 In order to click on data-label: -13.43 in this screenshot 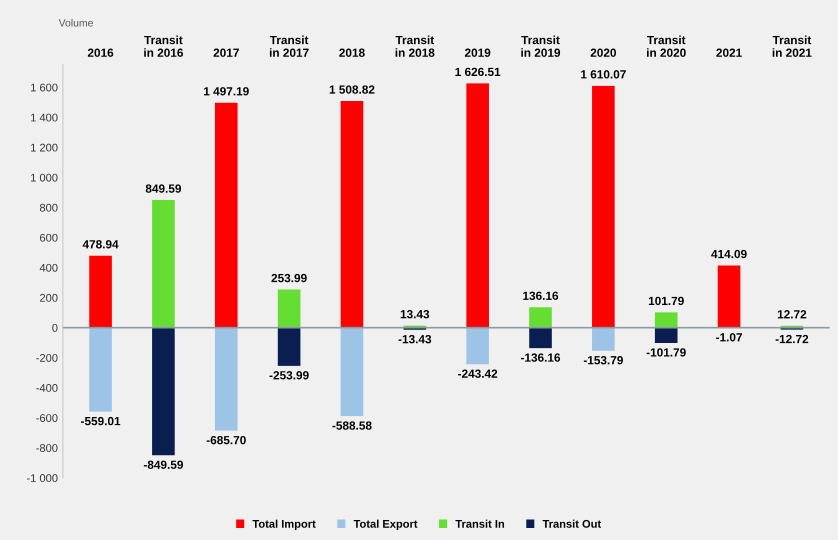, I will do `click(415, 339)`.